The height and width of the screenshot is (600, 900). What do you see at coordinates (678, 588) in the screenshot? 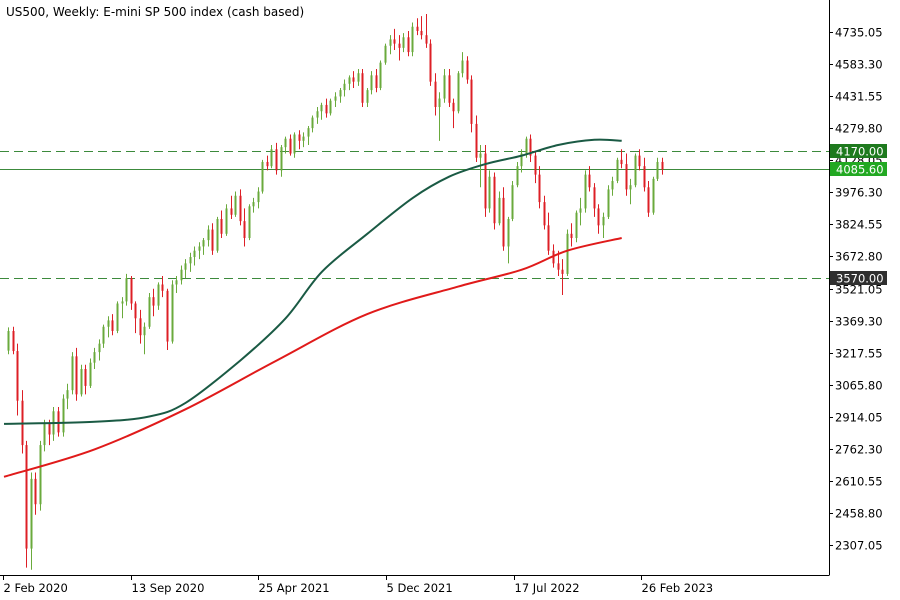
I see `x-tick-label: 26 Feb 2023` at bounding box center [678, 588].